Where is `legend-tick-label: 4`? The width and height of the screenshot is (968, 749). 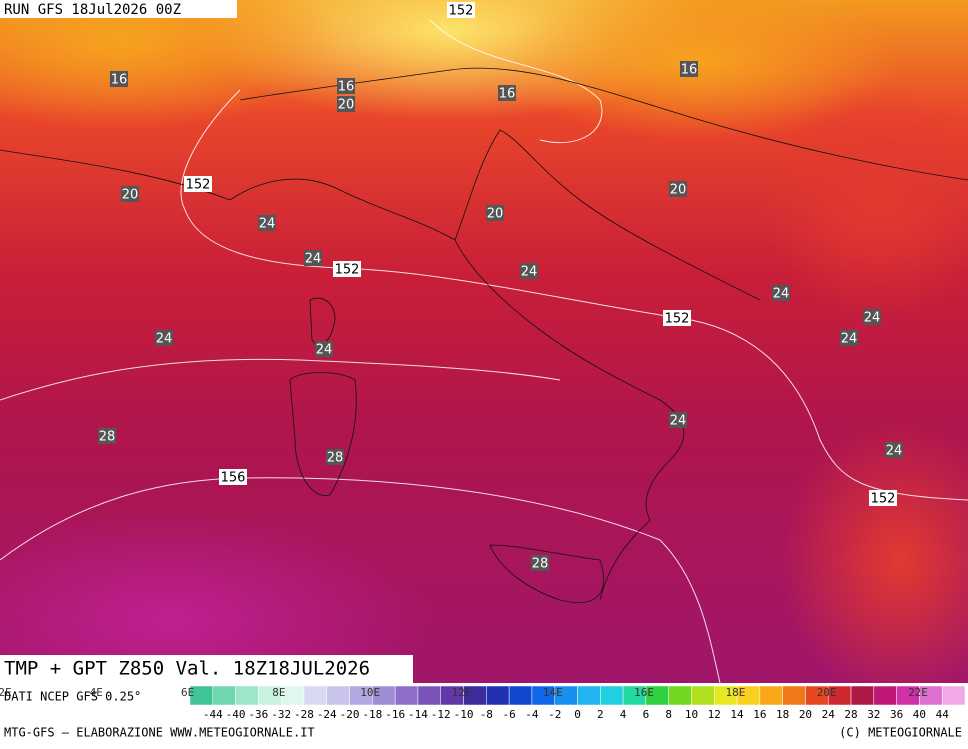
legend-tick-label: 4 is located at coordinates (623, 714).